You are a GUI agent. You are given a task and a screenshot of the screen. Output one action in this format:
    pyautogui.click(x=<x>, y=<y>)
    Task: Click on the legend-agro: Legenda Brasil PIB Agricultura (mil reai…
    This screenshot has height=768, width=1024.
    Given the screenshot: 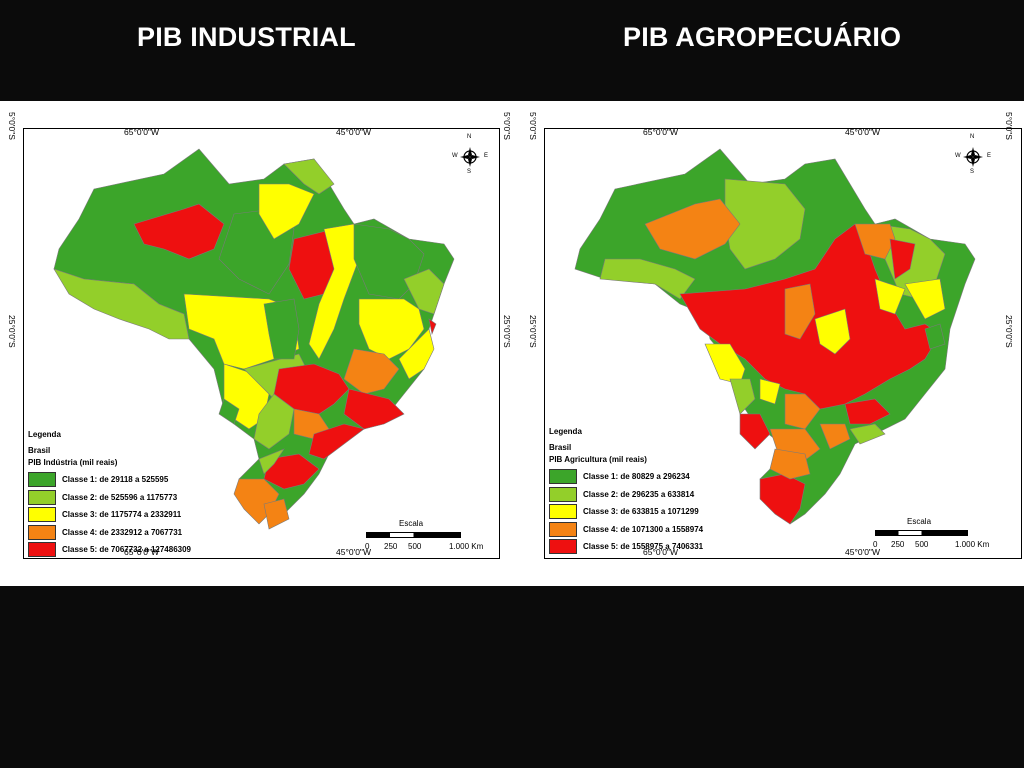 What is the action you would take?
    pyautogui.click(x=626, y=491)
    